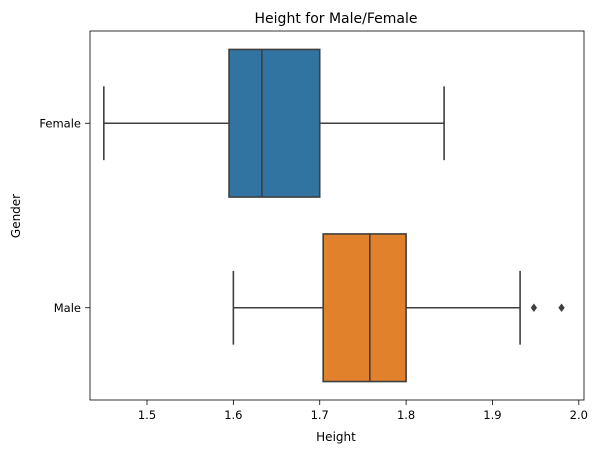  Describe the element at coordinates (274, 123) in the screenshot. I see `box-female` at that location.